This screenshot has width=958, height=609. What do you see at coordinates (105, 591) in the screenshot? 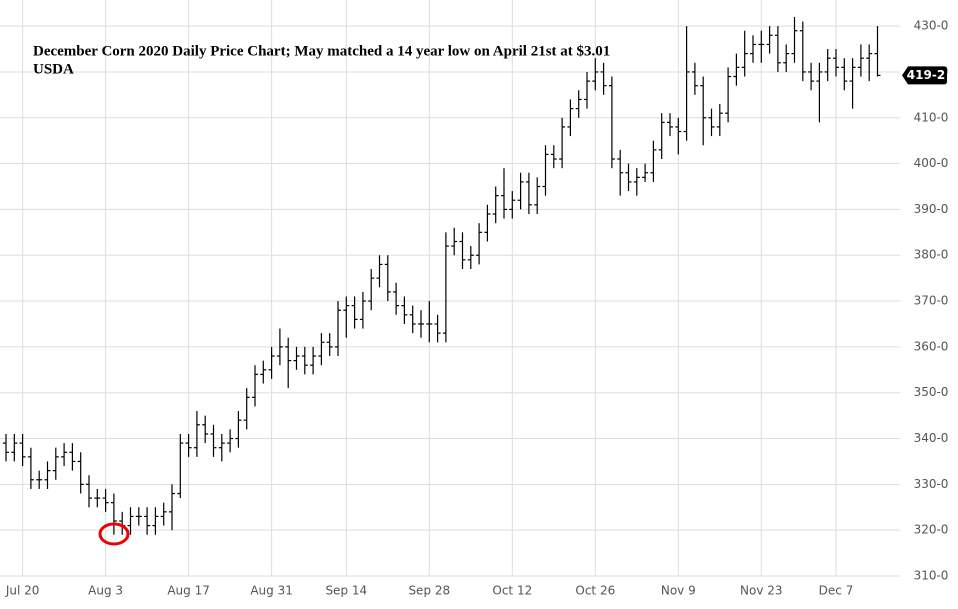
I see `x-tick-label: Aug 3` at bounding box center [105, 591].